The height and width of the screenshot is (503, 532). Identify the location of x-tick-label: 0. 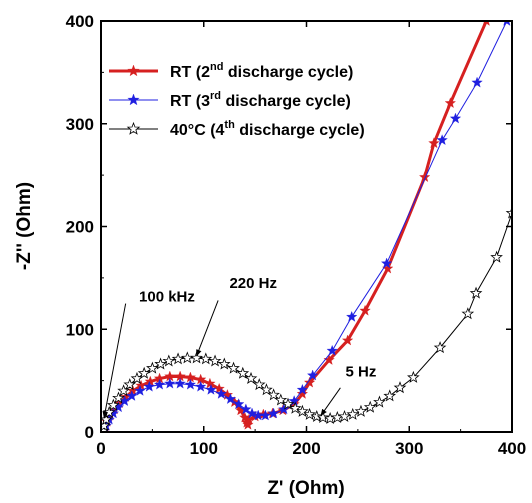
(100, 448).